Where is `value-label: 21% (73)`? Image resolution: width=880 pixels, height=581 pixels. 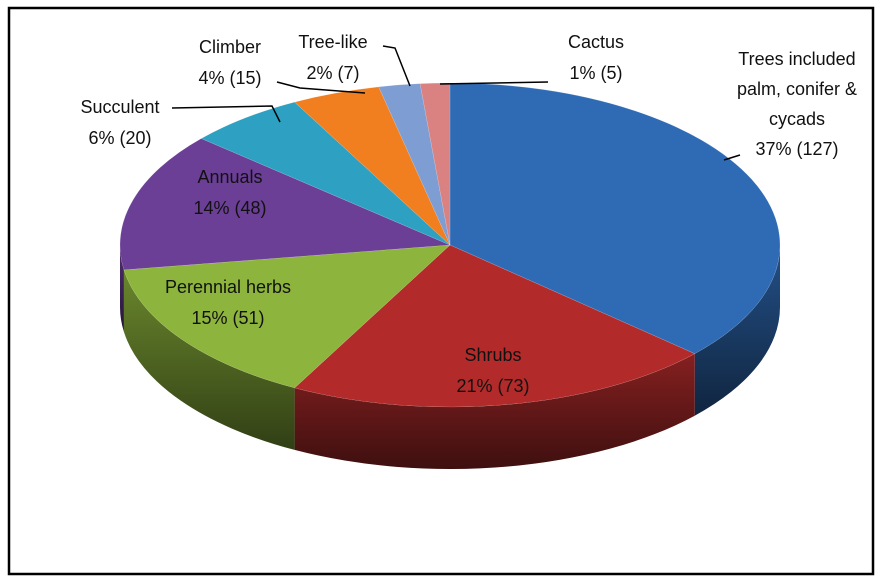
value-label: 21% (73) is located at coordinates (493, 386).